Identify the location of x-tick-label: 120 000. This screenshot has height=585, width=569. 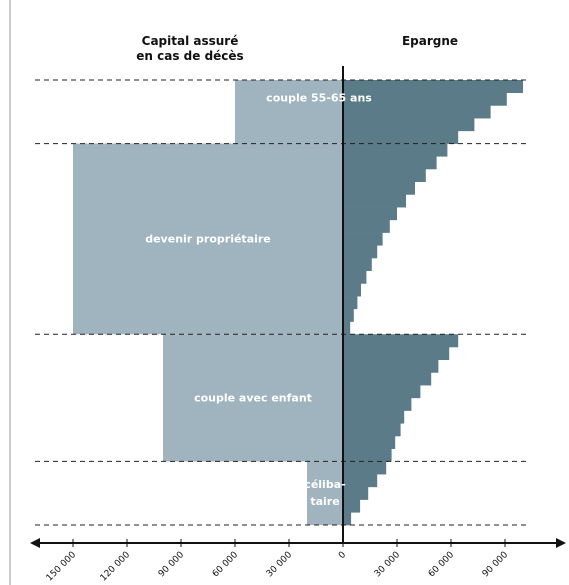
(116, 567).